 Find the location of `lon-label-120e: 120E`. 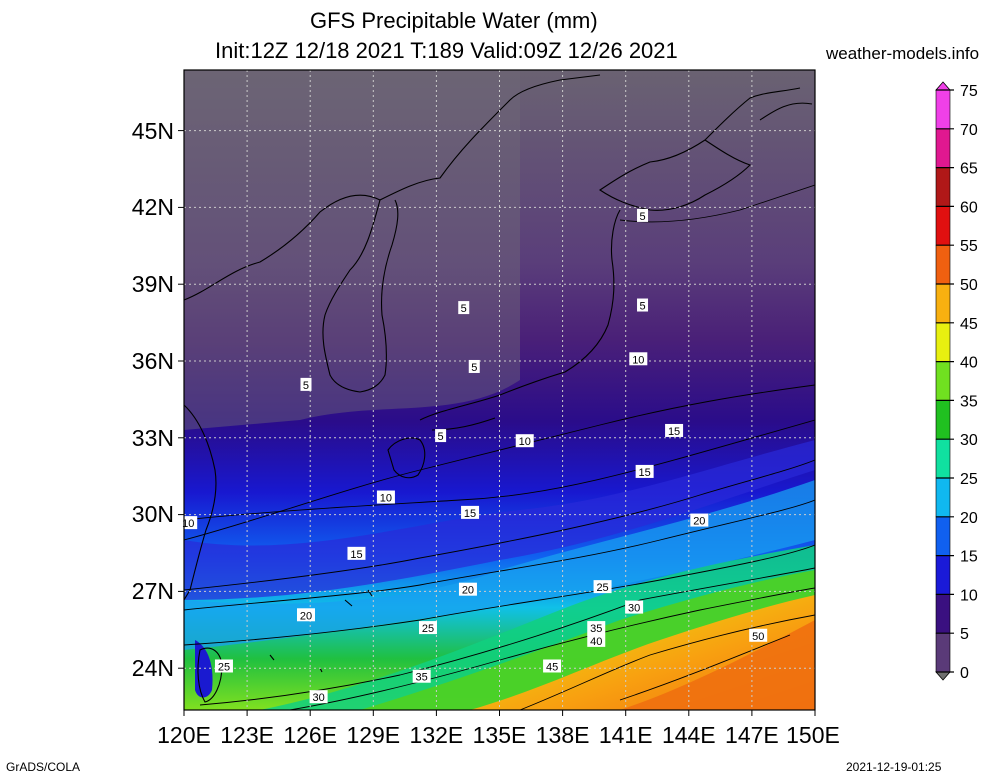

lon-label-120e: 120E is located at coordinates (184, 735).